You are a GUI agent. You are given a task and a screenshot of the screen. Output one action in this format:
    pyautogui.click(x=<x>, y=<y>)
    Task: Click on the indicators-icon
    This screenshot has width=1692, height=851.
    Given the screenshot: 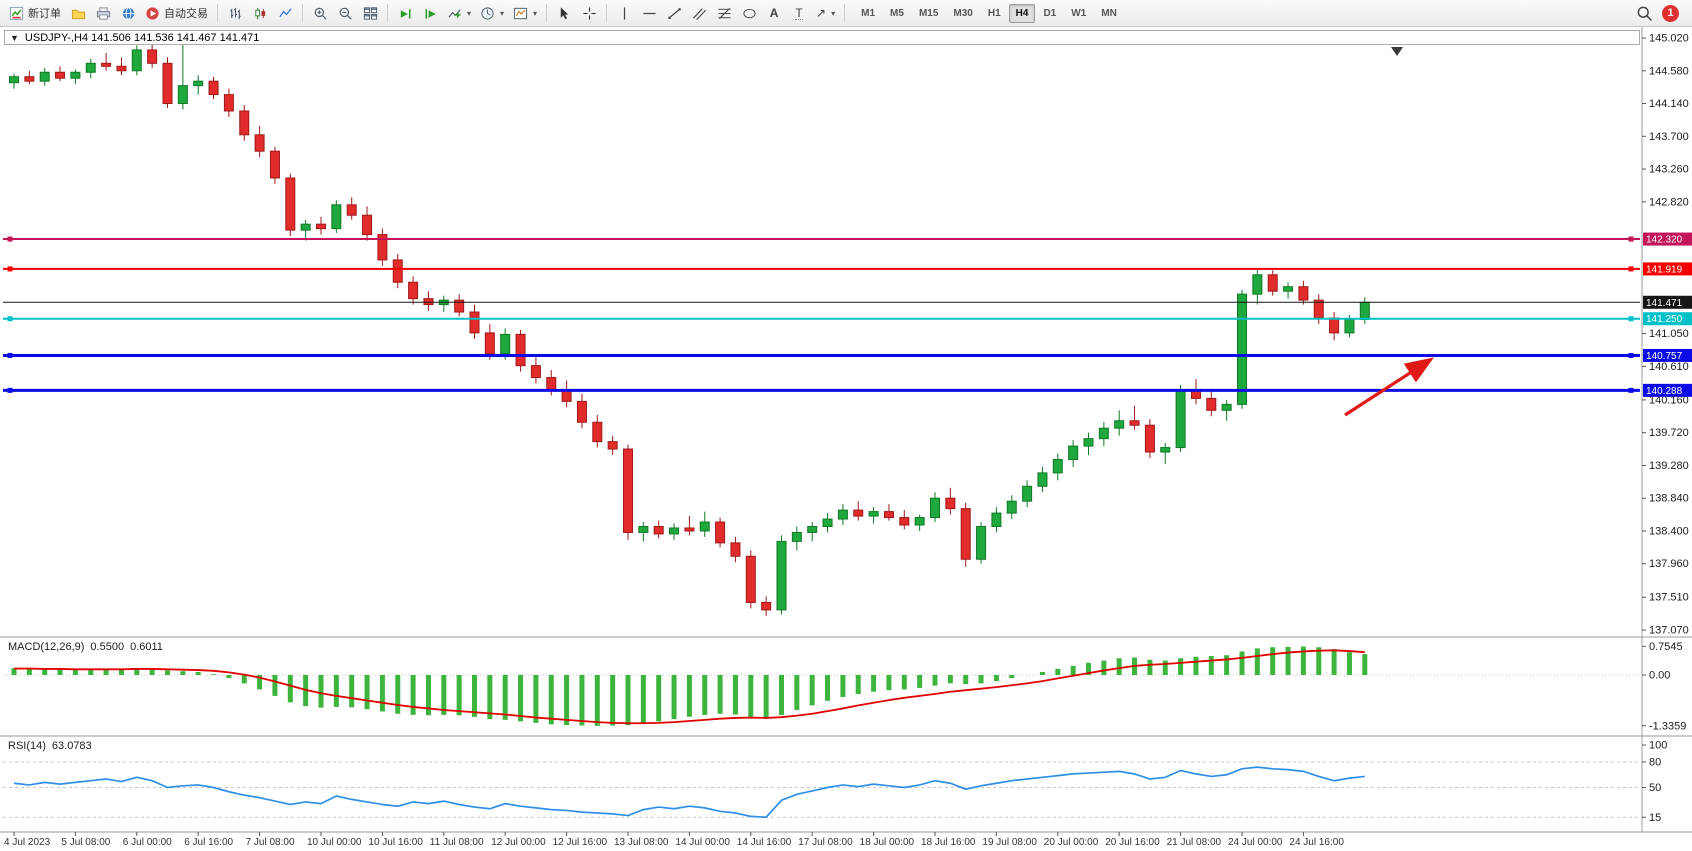 What is the action you would take?
    pyautogui.click(x=454, y=13)
    